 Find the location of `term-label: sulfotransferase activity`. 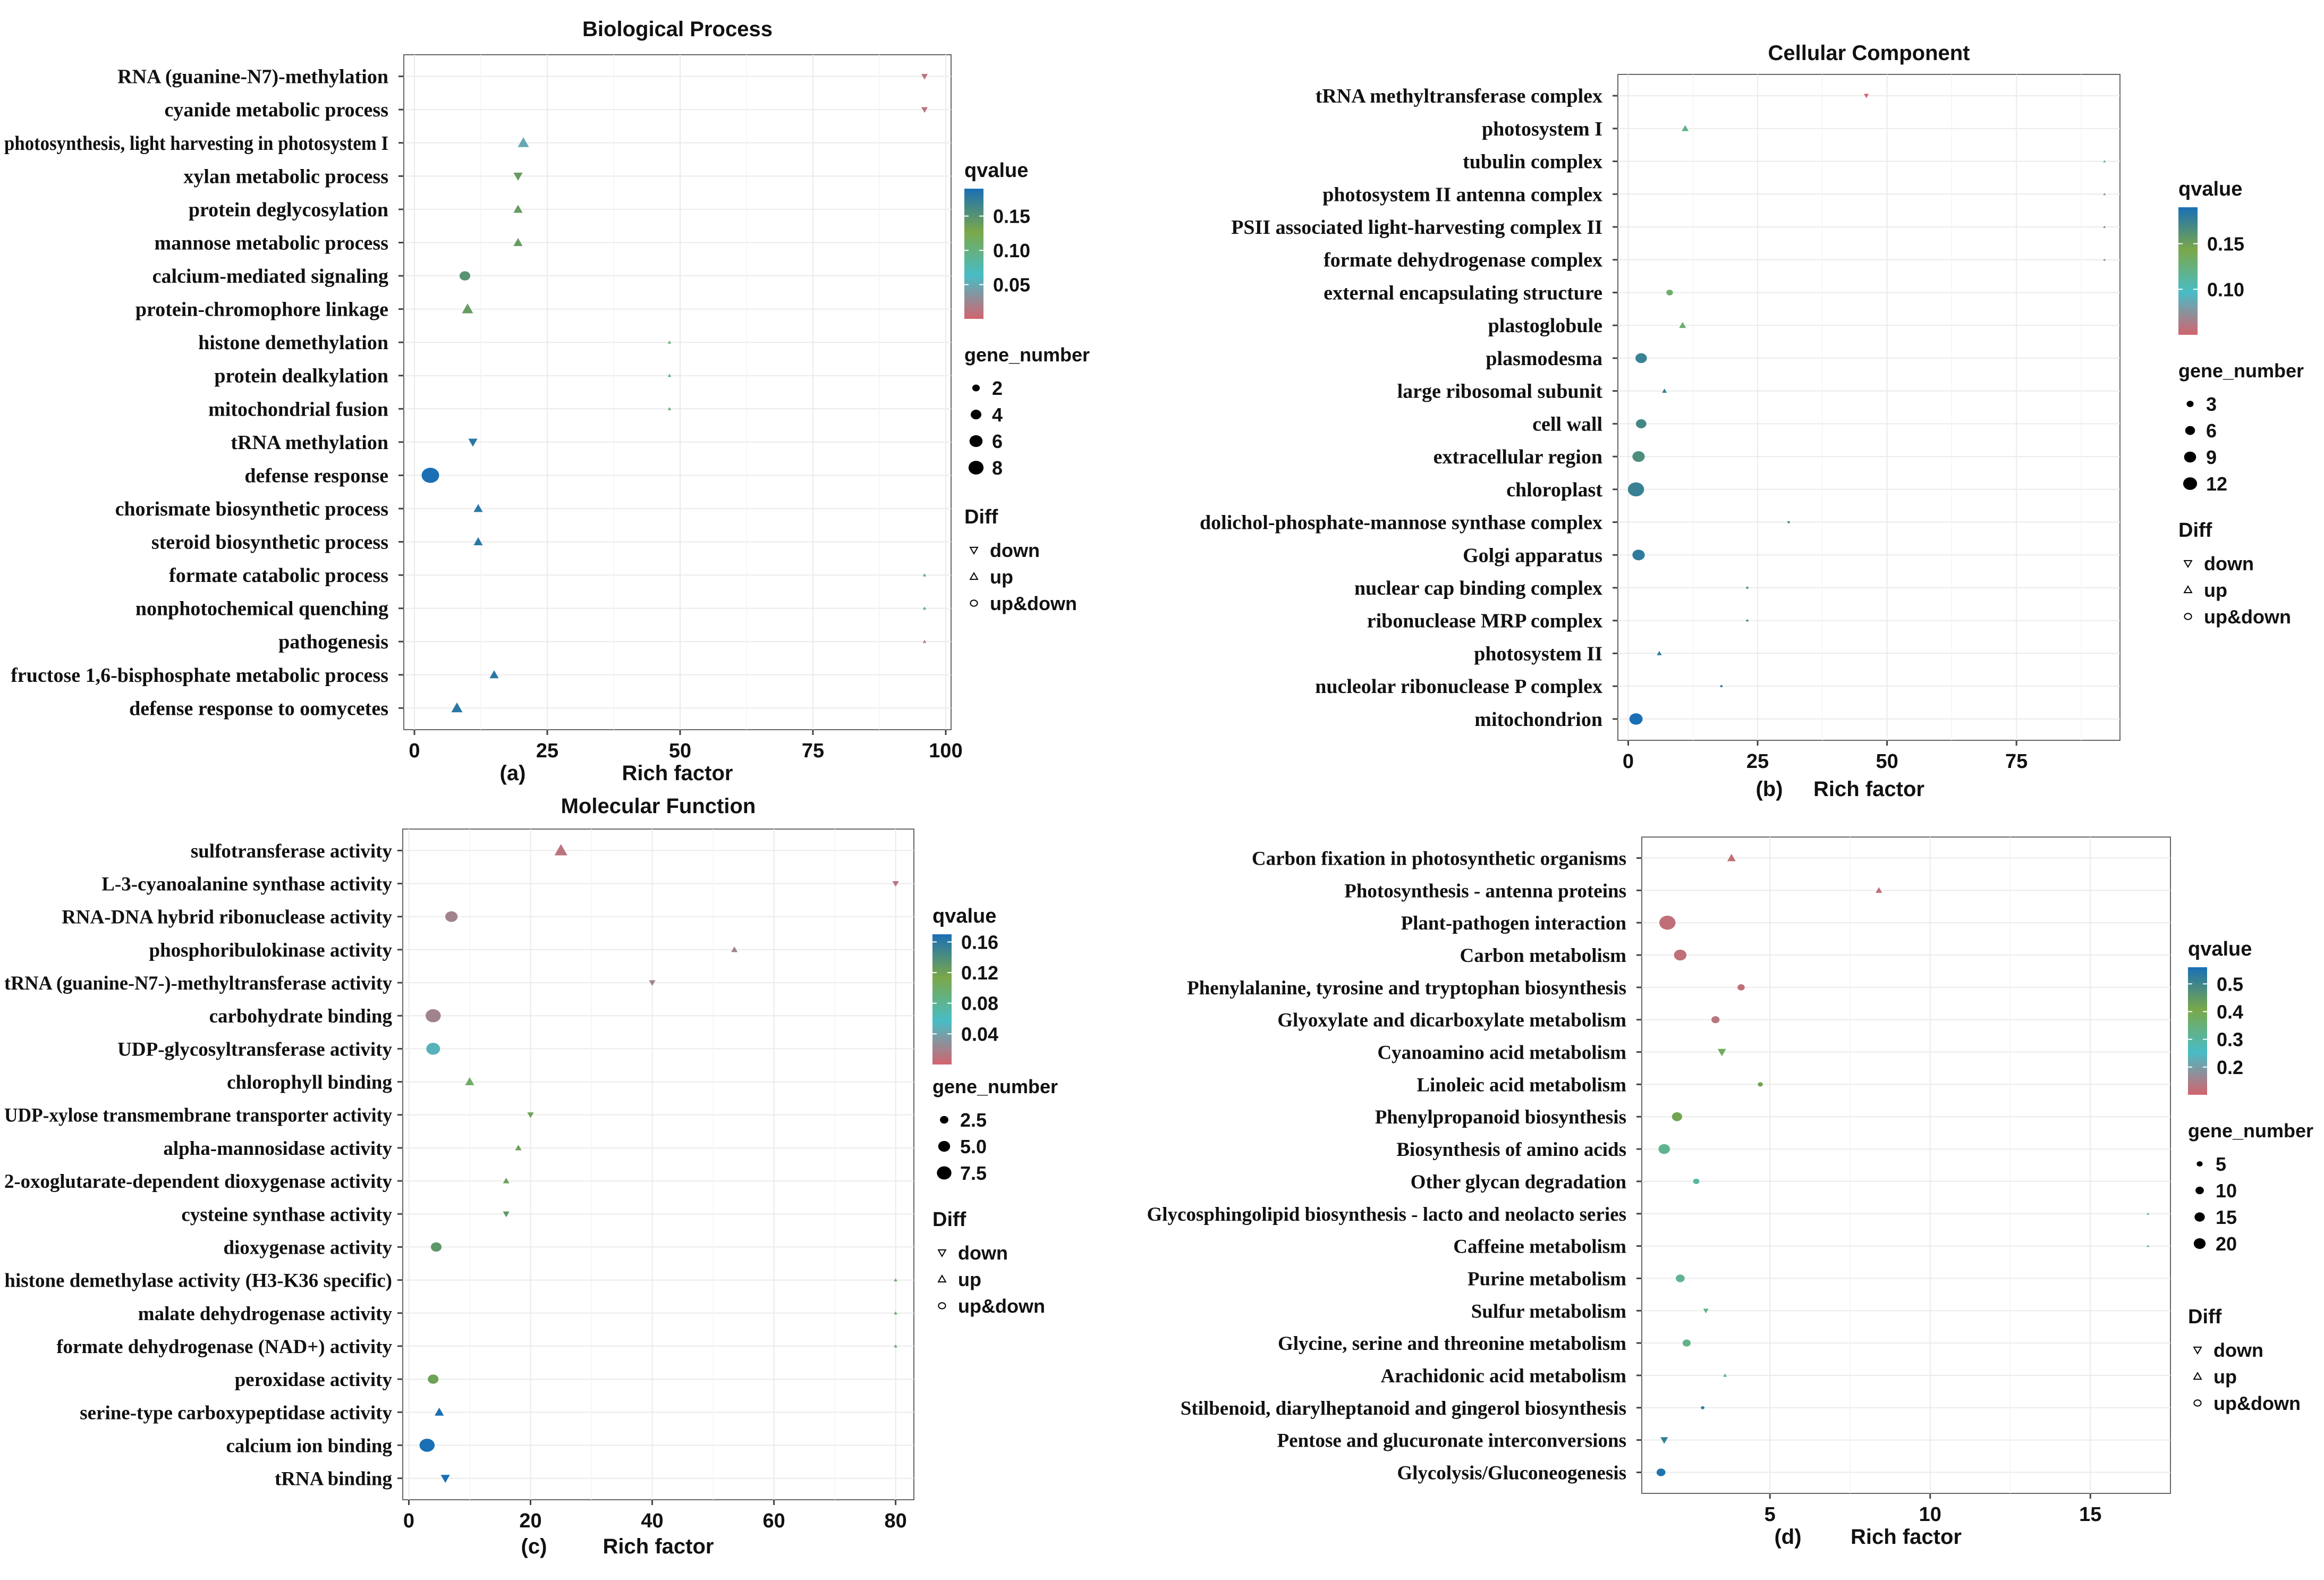

term-label: sulfotransferase activity is located at coordinates (292, 851).